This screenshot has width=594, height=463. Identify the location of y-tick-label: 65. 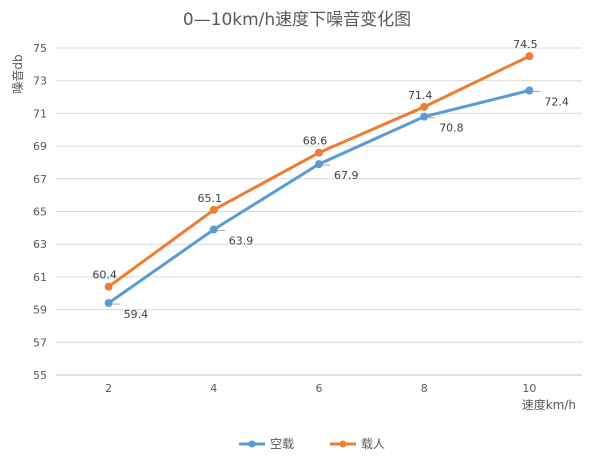
(40, 212).